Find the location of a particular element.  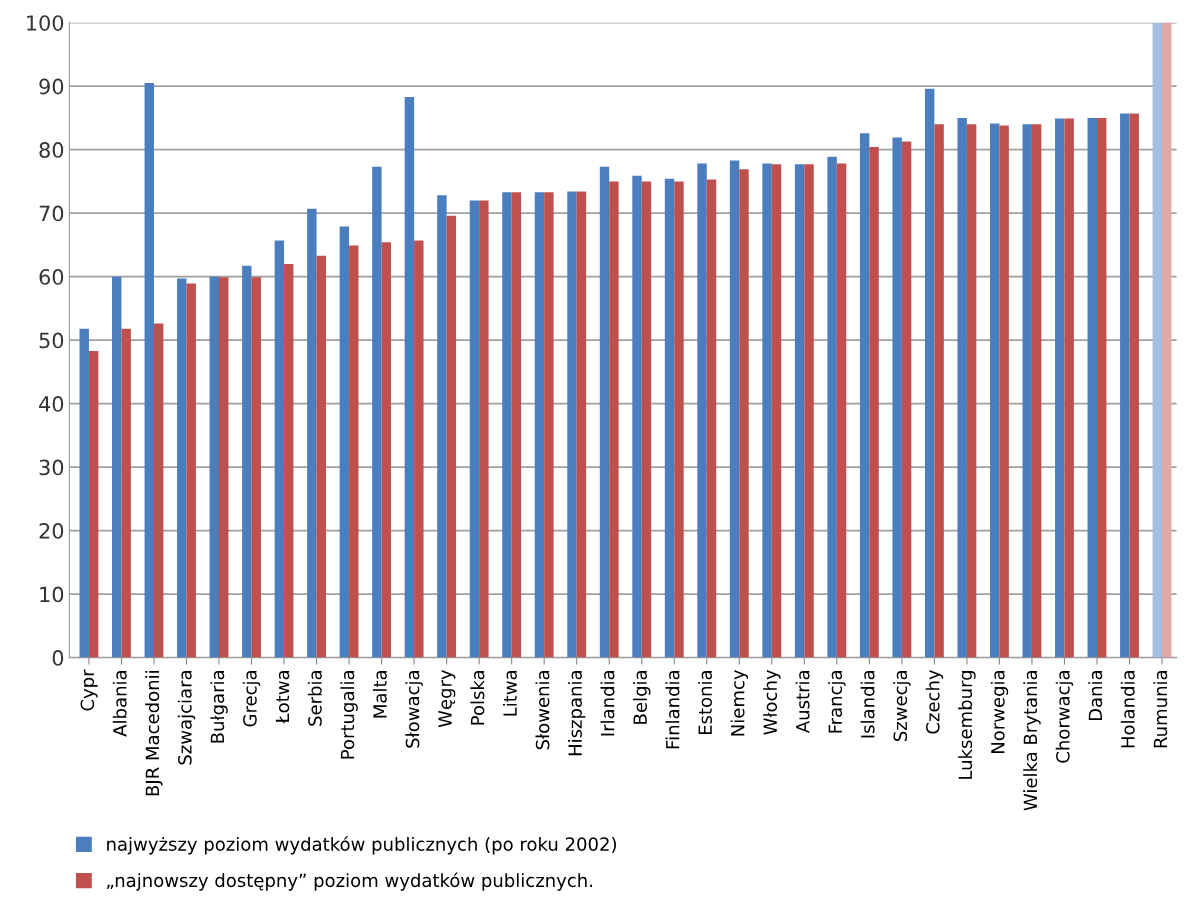

y-tick-label: 20 is located at coordinates (51, 531).